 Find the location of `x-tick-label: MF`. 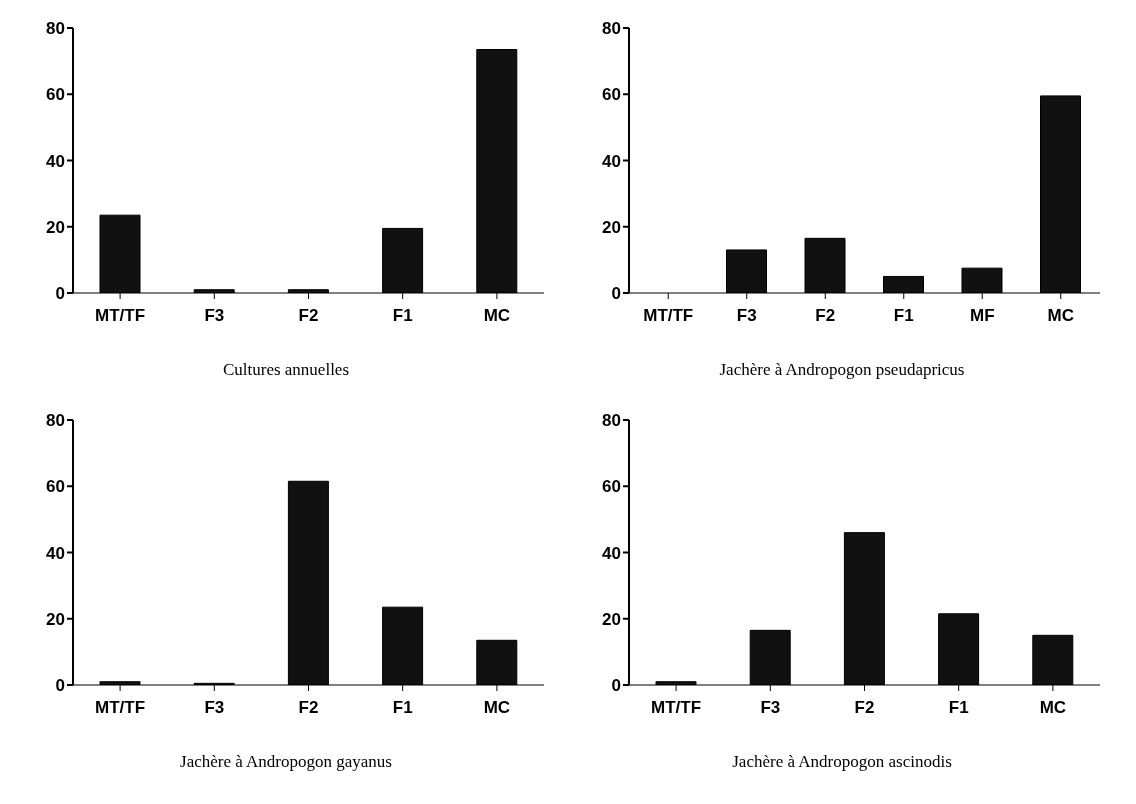

x-tick-label: MF is located at coordinates (982, 316).